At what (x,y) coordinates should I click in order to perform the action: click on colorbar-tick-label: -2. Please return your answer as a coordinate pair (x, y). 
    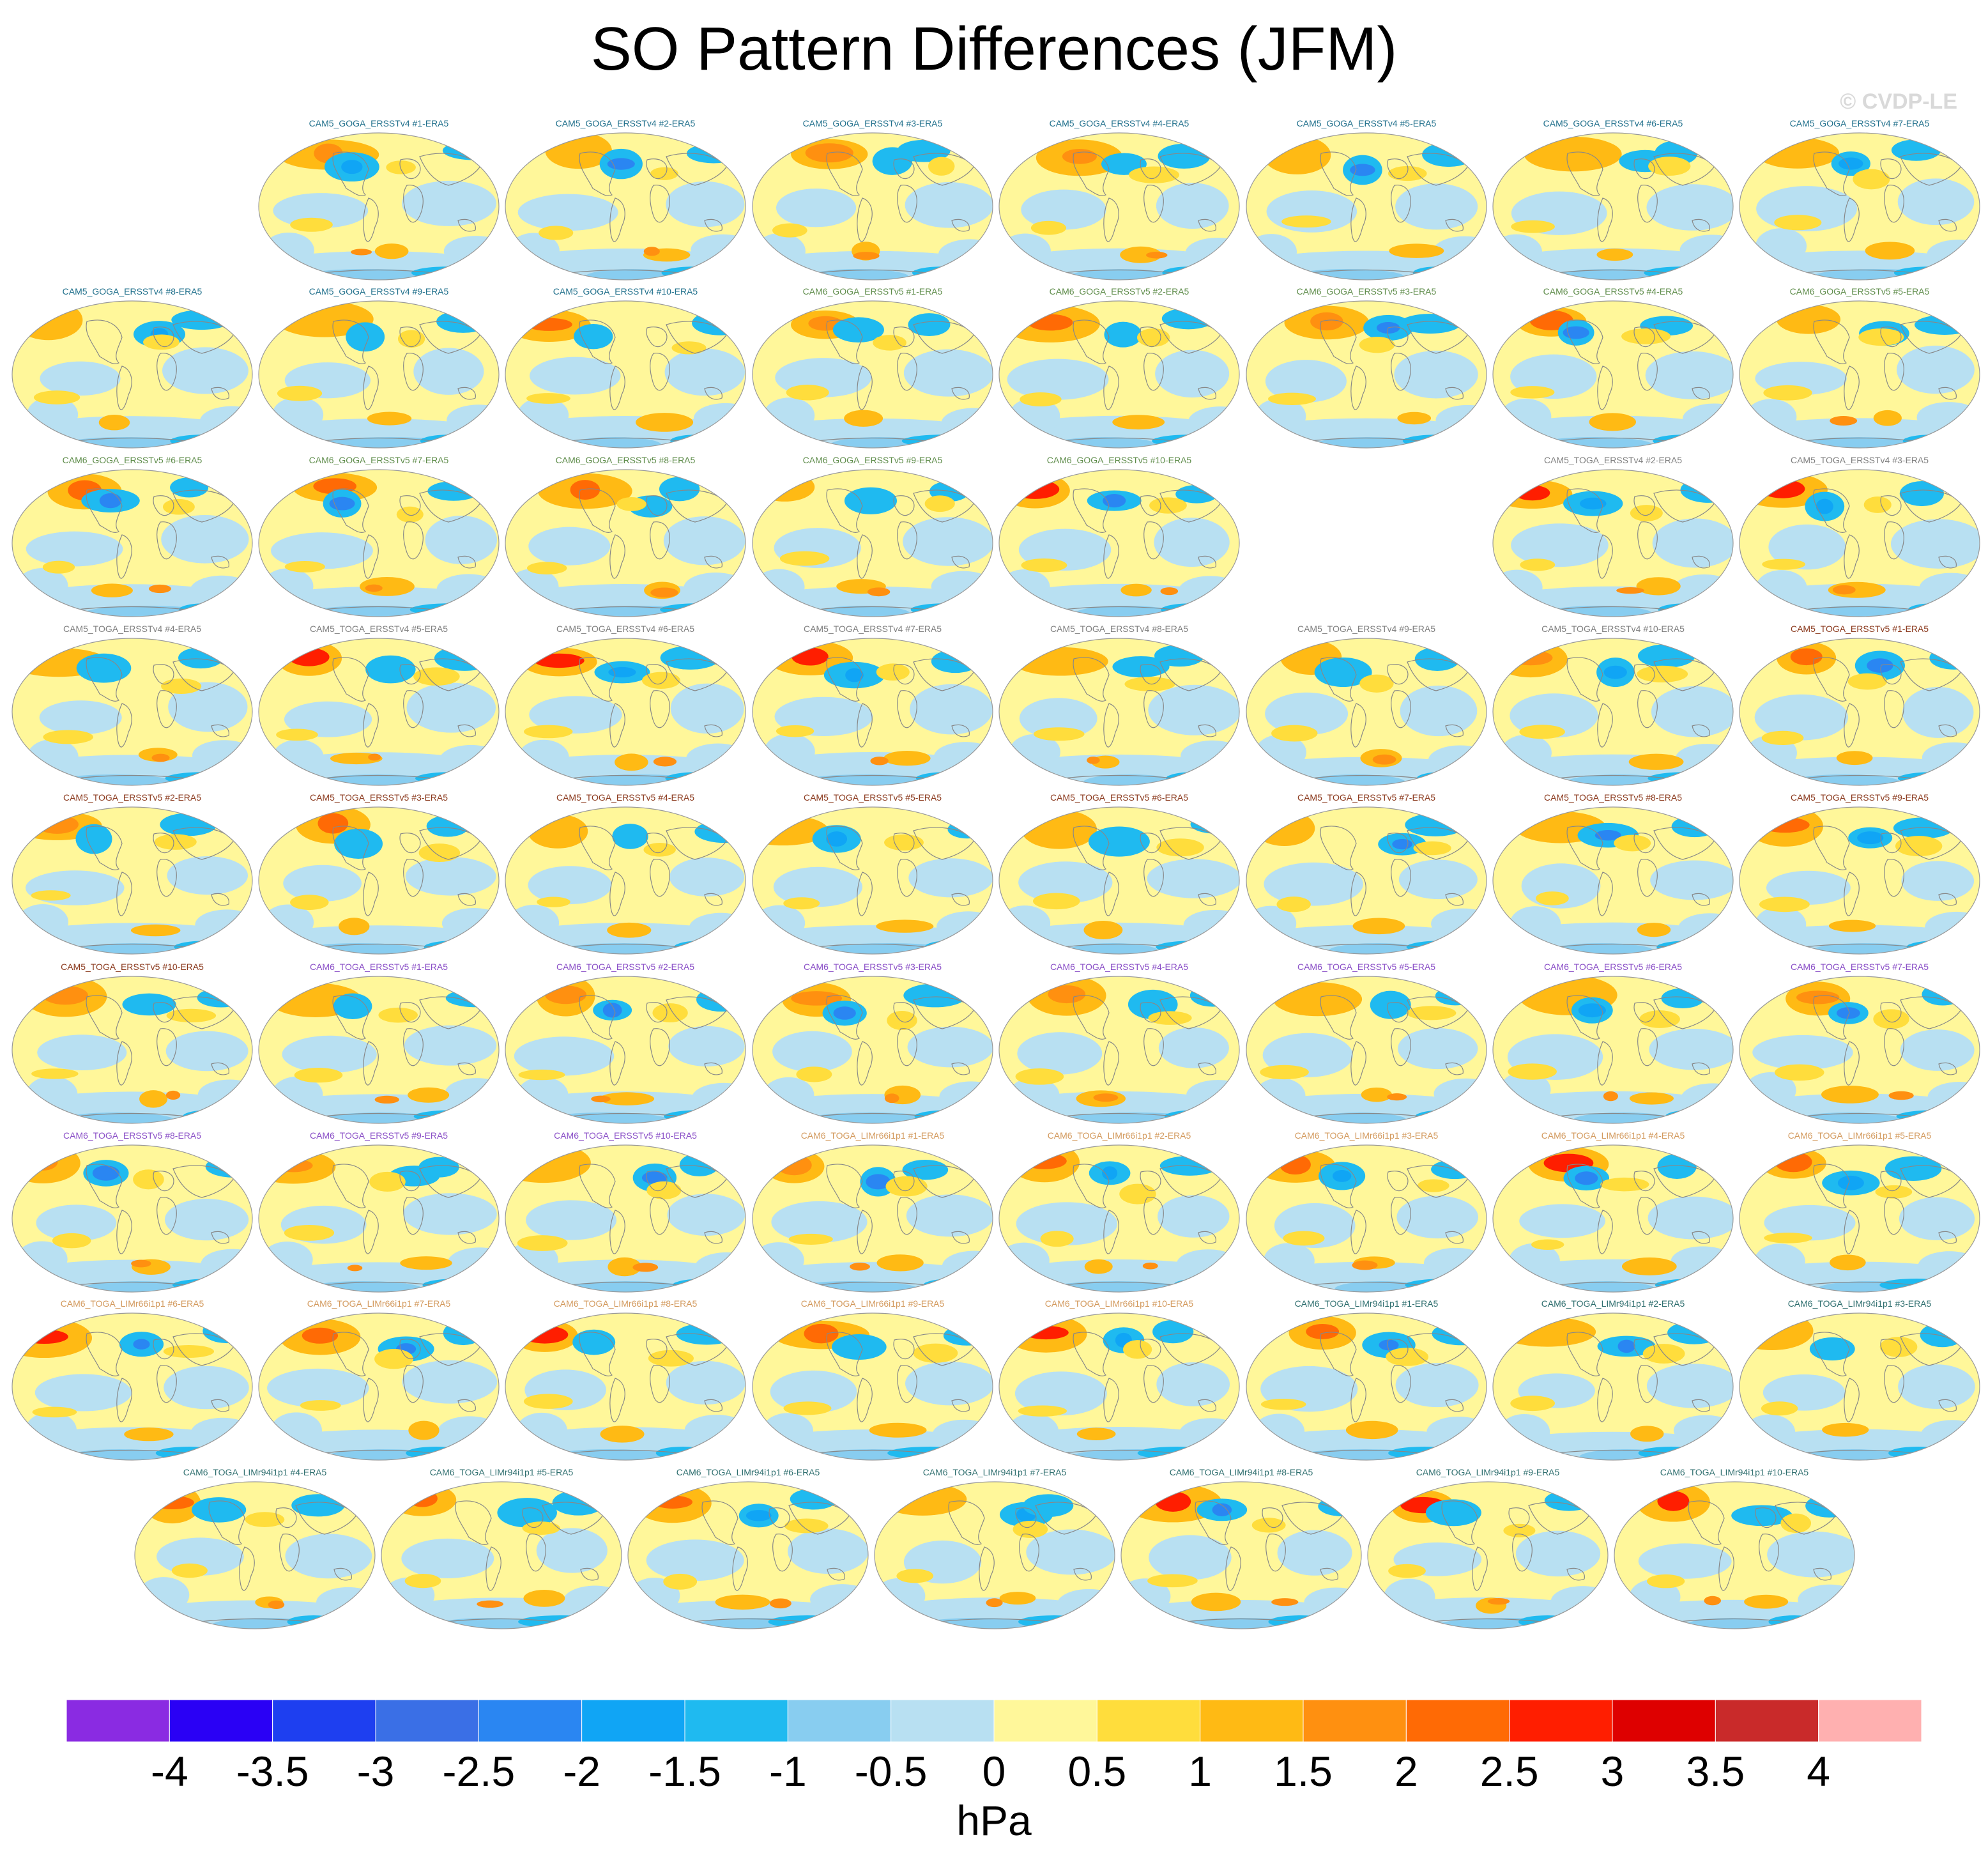
    Looking at the image, I should click on (582, 1771).